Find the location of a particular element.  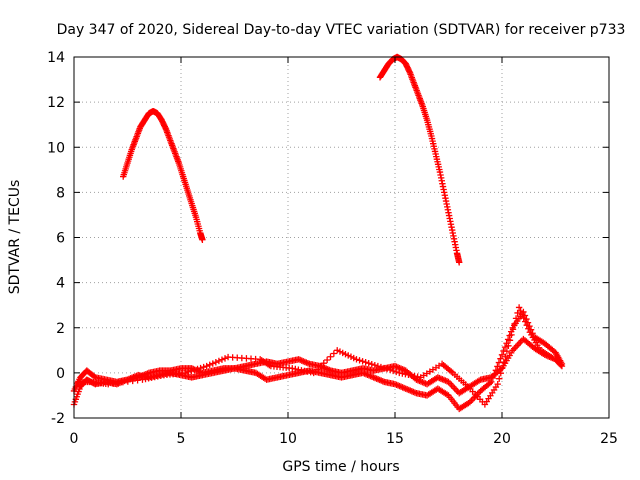

y-tick-label: 14 is located at coordinates (56, 58).